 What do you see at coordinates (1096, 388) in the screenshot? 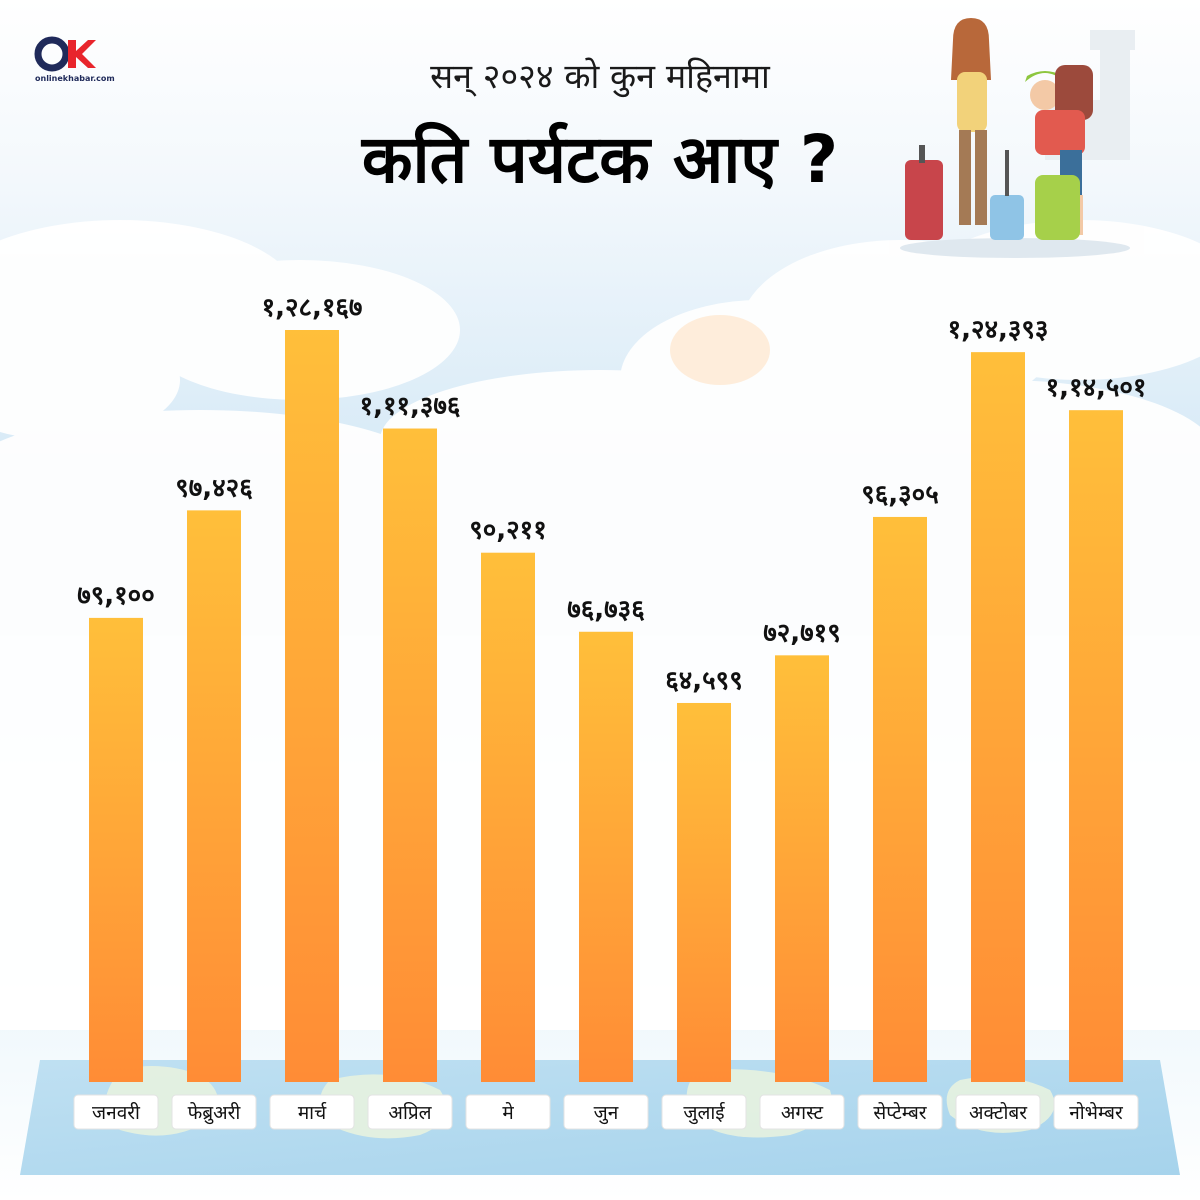
I see `bar-value-label: १,१४,५०१` at bounding box center [1096, 388].